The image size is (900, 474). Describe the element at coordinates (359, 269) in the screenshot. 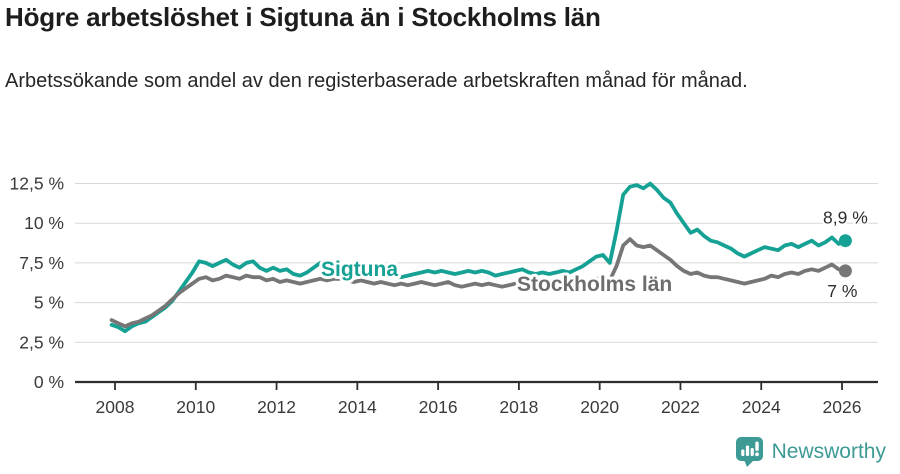

I see `series-inline-label-sigtuna: Sigtuna` at that location.